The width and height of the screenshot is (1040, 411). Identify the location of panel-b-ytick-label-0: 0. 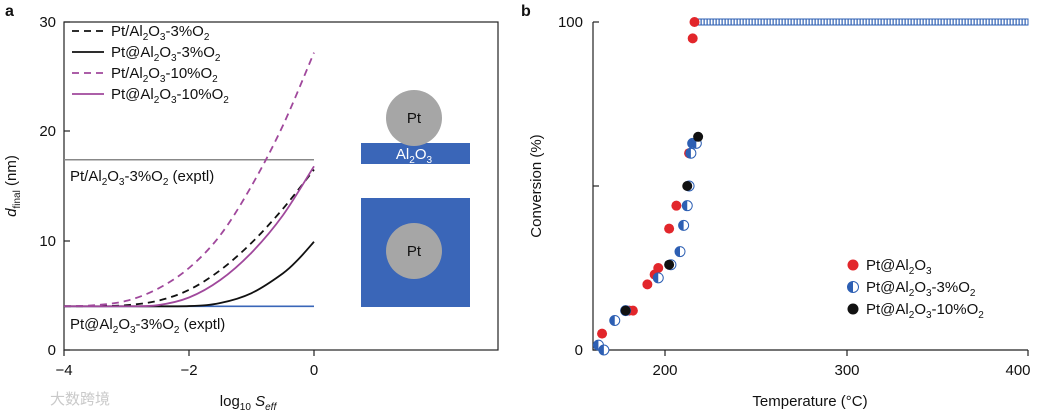
(579, 350).